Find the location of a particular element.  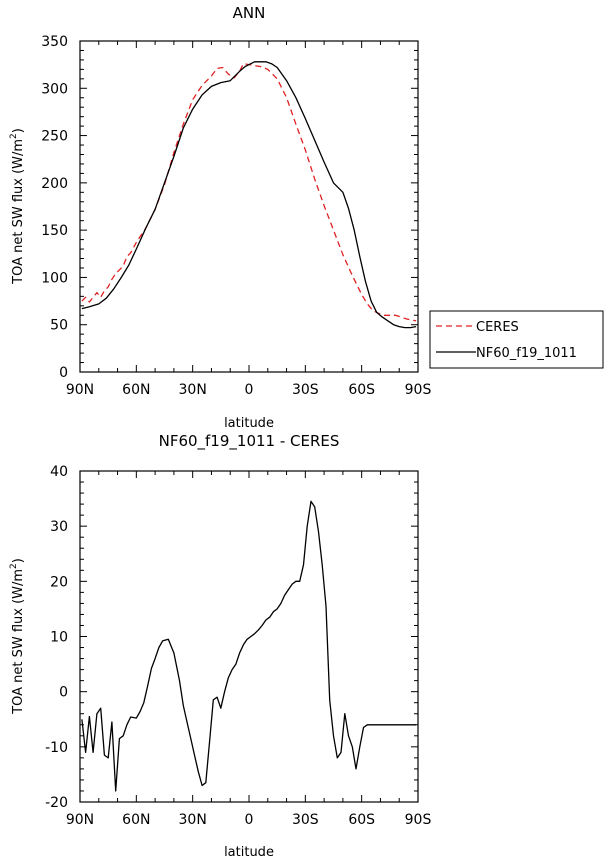

top-y-tick-label: 50 is located at coordinates (59, 326).